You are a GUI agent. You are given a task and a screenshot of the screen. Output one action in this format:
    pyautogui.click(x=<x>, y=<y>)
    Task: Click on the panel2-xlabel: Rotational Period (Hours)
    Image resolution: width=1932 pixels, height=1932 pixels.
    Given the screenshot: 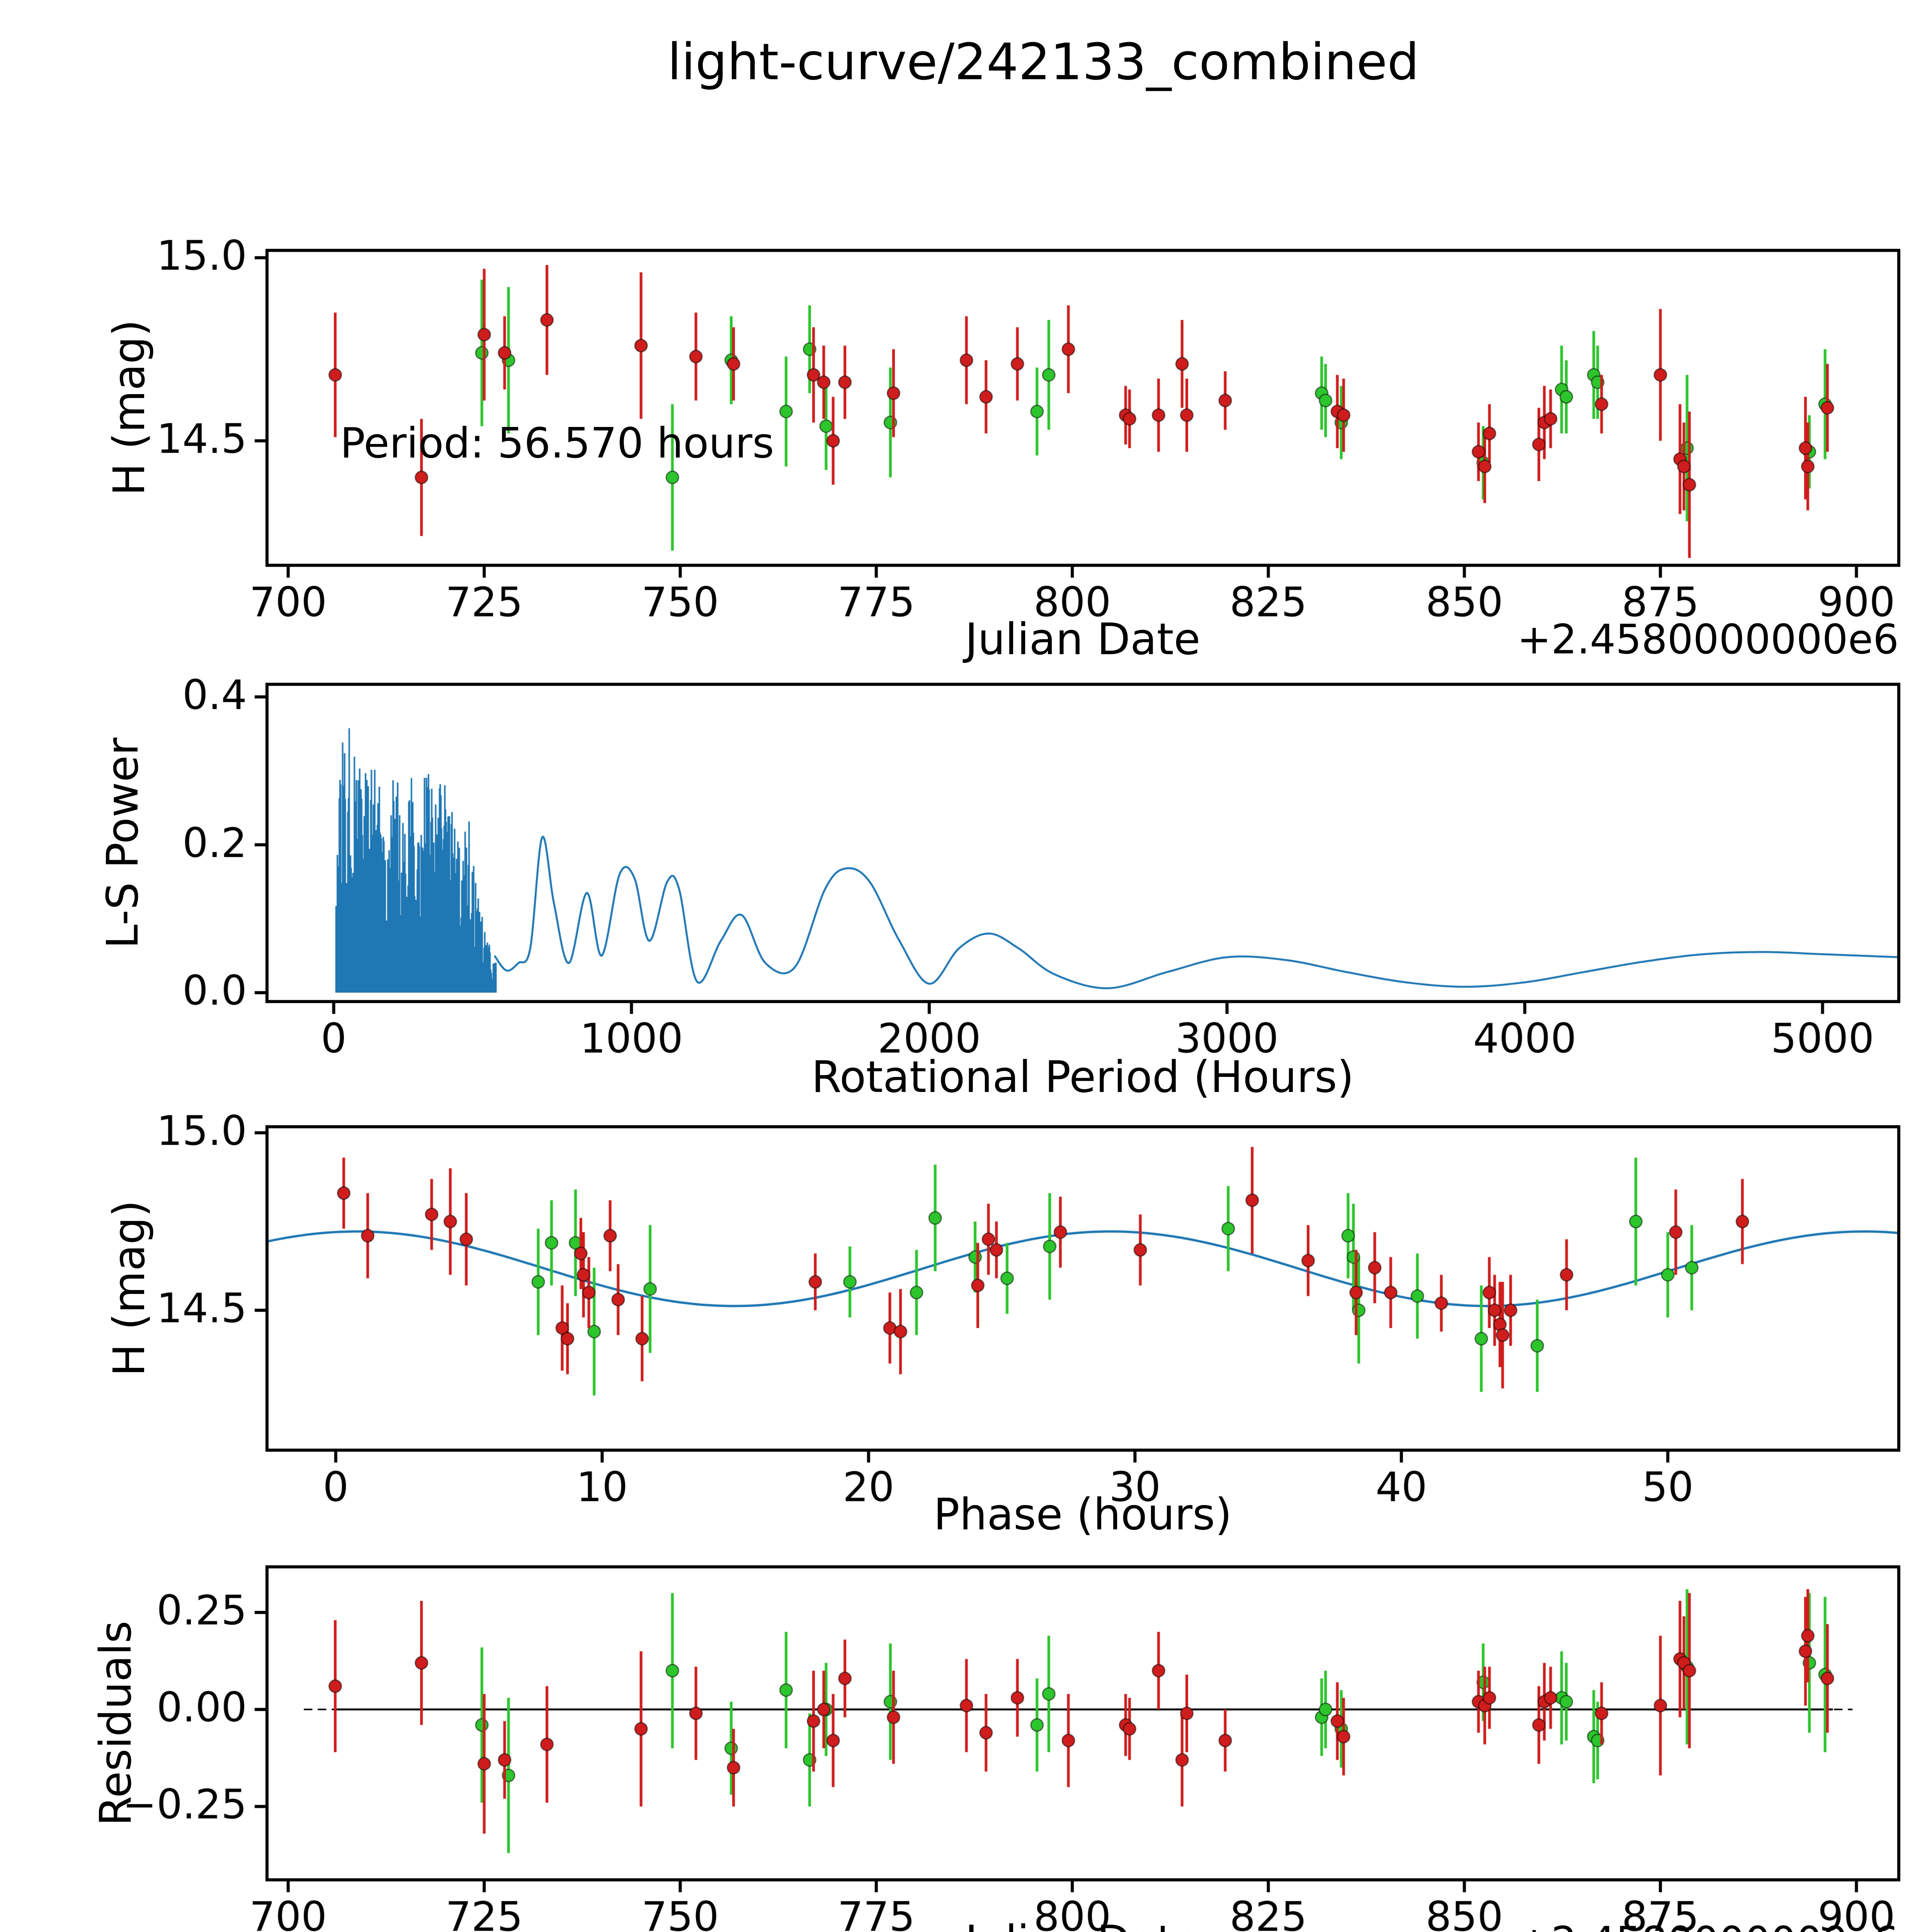 What is the action you would take?
    pyautogui.click(x=1083, y=1077)
    